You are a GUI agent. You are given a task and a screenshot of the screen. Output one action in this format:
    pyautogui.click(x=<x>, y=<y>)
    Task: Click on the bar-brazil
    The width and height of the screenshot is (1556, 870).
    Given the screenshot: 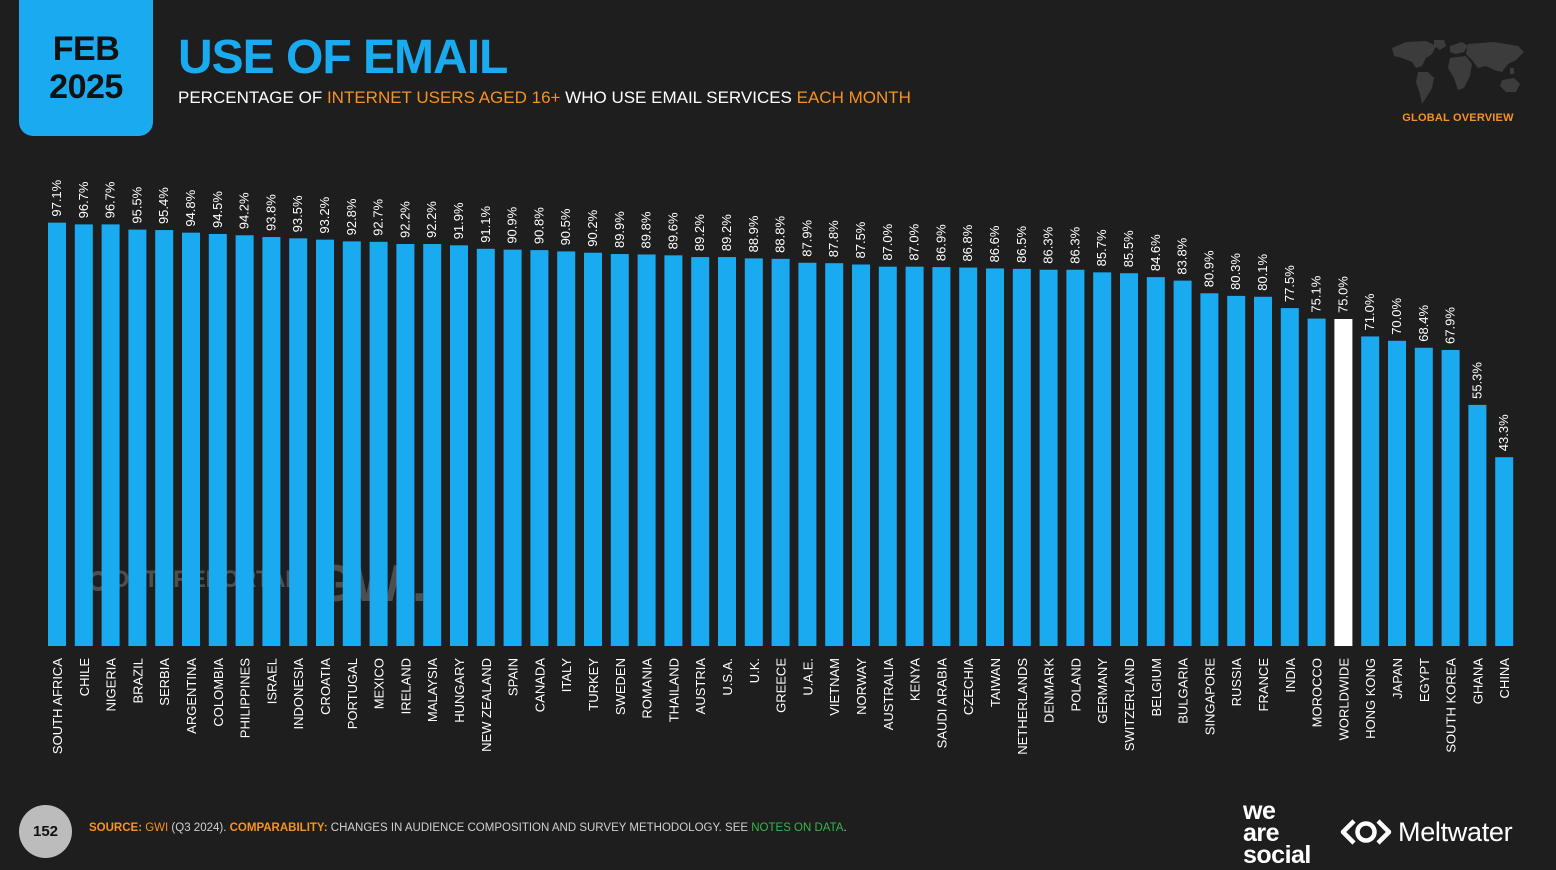 What is the action you would take?
    pyautogui.click(x=137, y=437)
    